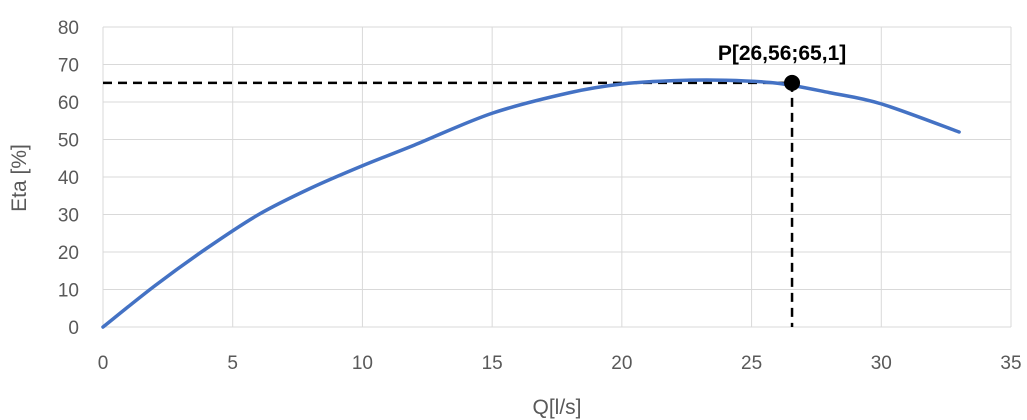 This screenshot has width=1027, height=420. Describe the element at coordinates (68, 178) in the screenshot. I see `y-tick-label: 40` at that location.